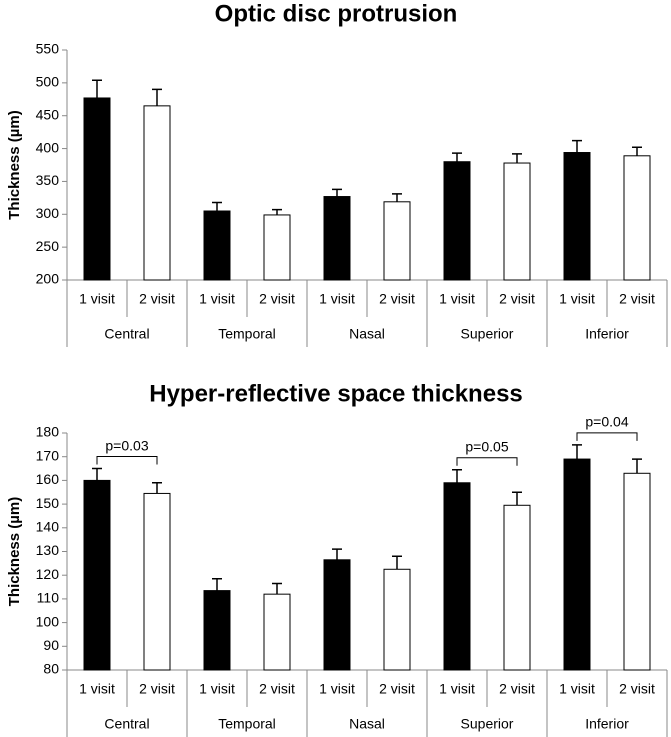 The height and width of the screenshot is (737, 671). Describe the element at coordinates (48, 246) in the screenshot. I see `y-tick-label: 250` at that location.